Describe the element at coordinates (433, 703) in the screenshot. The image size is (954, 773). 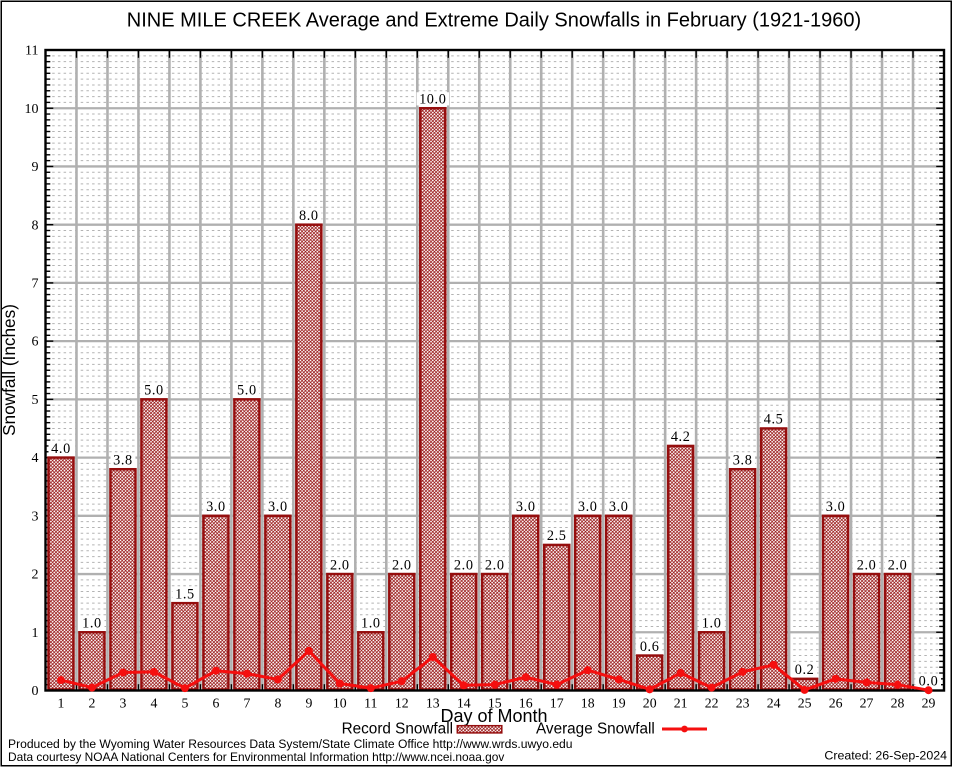
I see `svg-text: 13` at that location.